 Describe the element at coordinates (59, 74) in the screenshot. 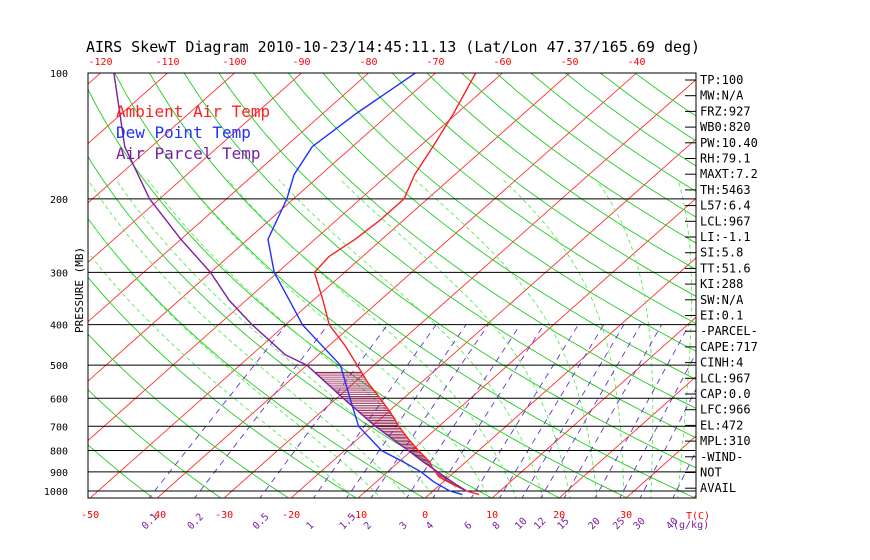

I see `pressure-tick-label: 100` at that location.